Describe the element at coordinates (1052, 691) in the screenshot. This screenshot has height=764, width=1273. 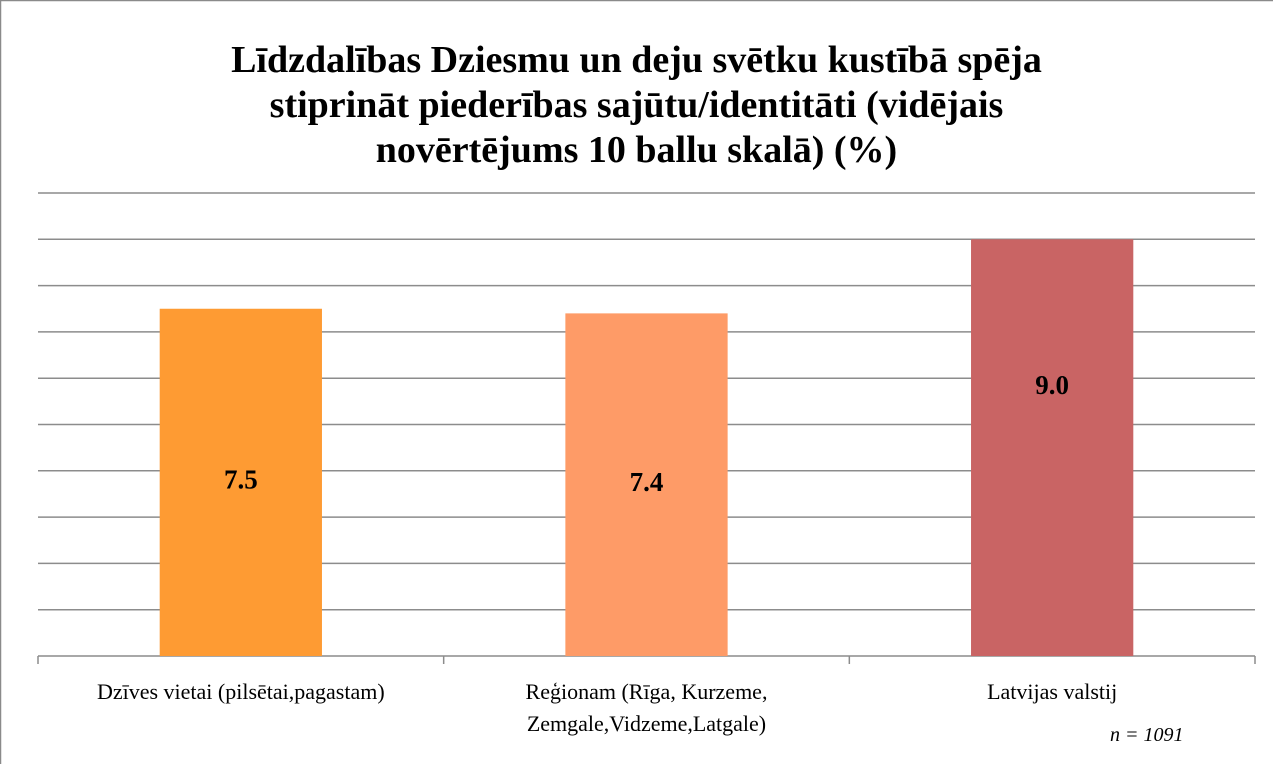
I see `x-tick-label: Latvijas valstij` at that location.